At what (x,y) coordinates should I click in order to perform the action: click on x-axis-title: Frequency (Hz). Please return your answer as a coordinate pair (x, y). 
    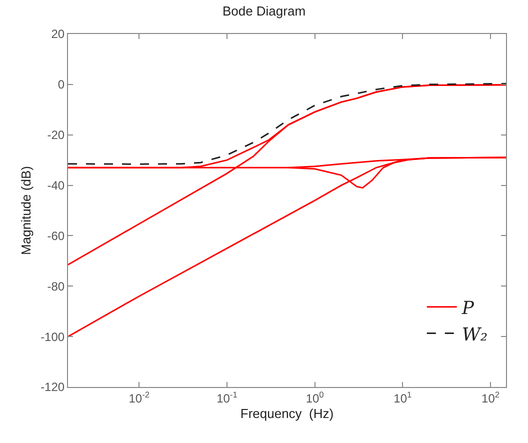
    Looking at the image, I should click on (287, 413).